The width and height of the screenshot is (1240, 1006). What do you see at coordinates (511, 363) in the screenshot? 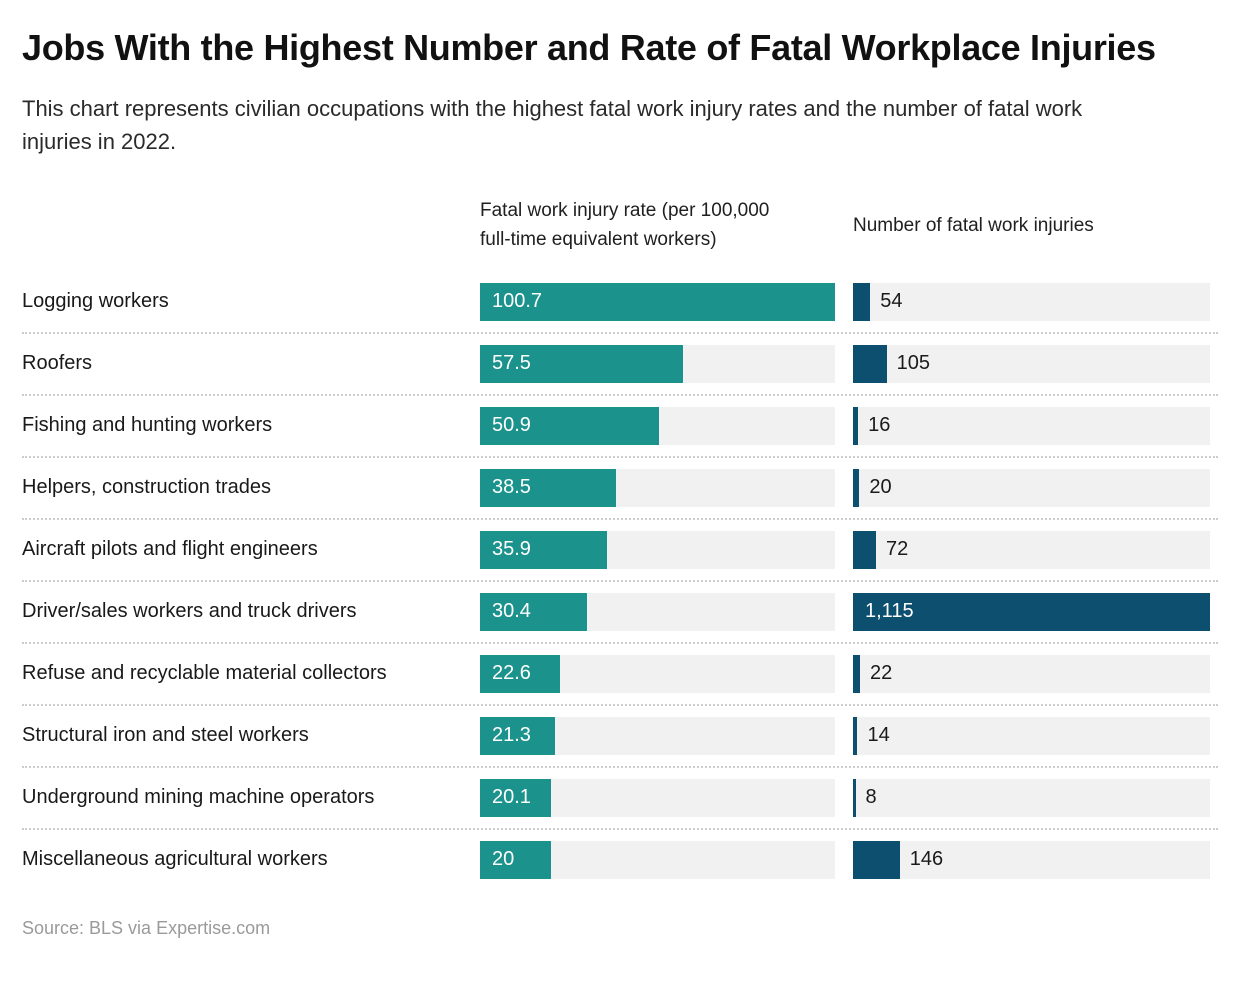
I see `rate-value-label: 57.5` at bounding box center [511, 363].